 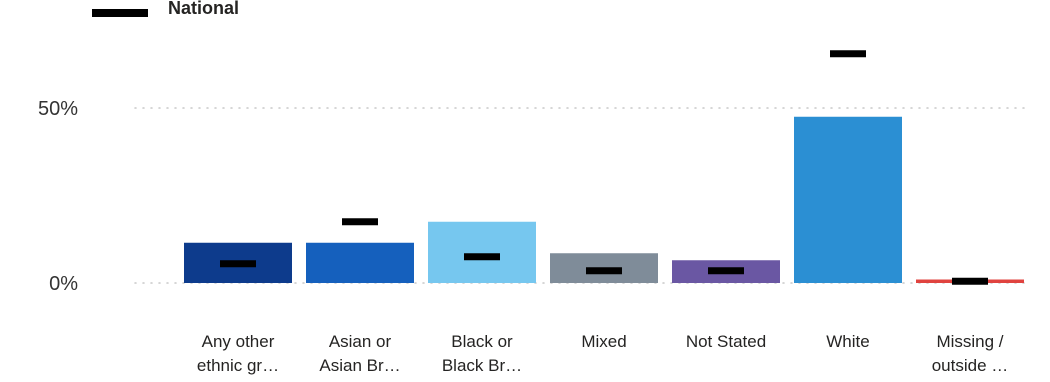 I want to click on chart-legend: National, so click(x=165, y=12).